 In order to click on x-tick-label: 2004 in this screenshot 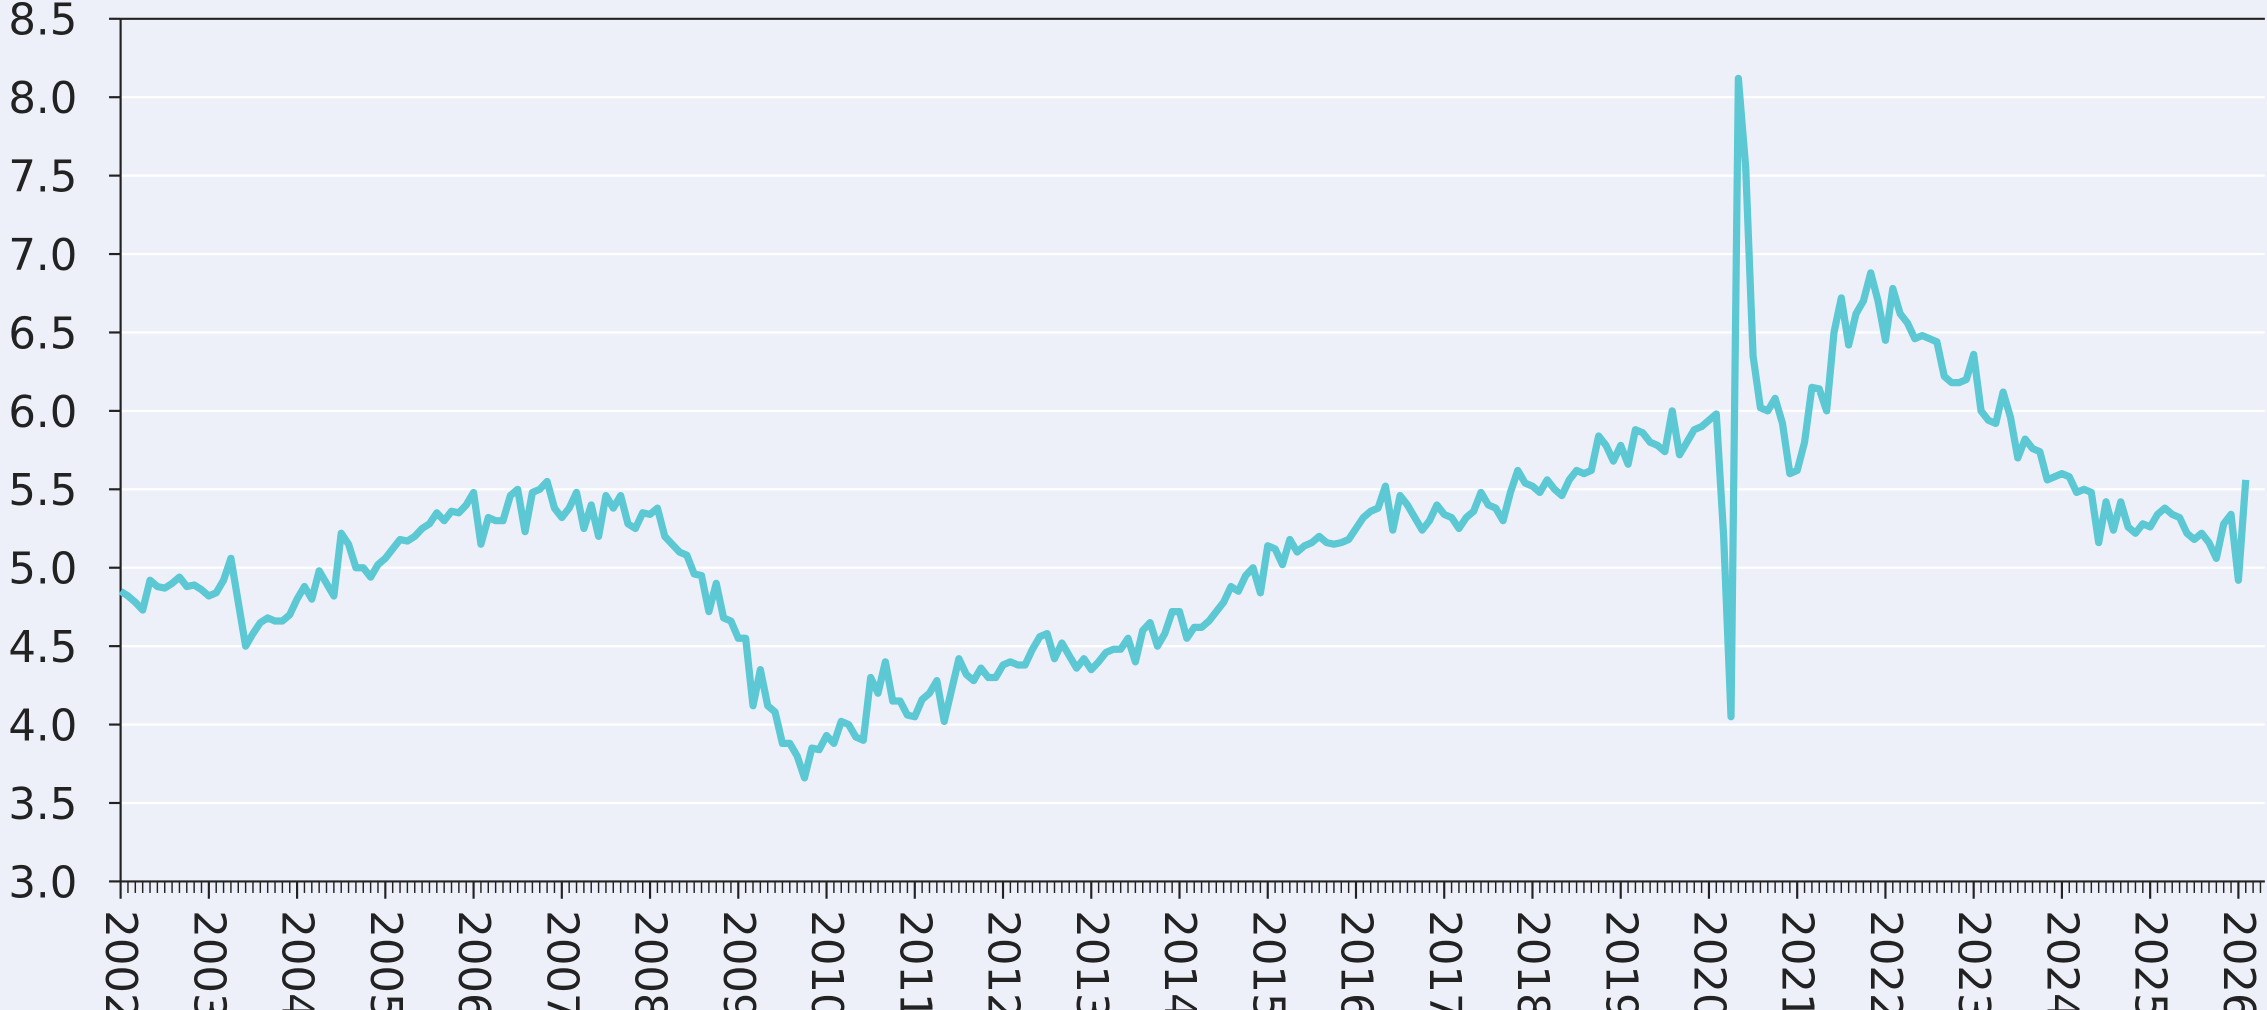, I will do `click(297, 960)`.